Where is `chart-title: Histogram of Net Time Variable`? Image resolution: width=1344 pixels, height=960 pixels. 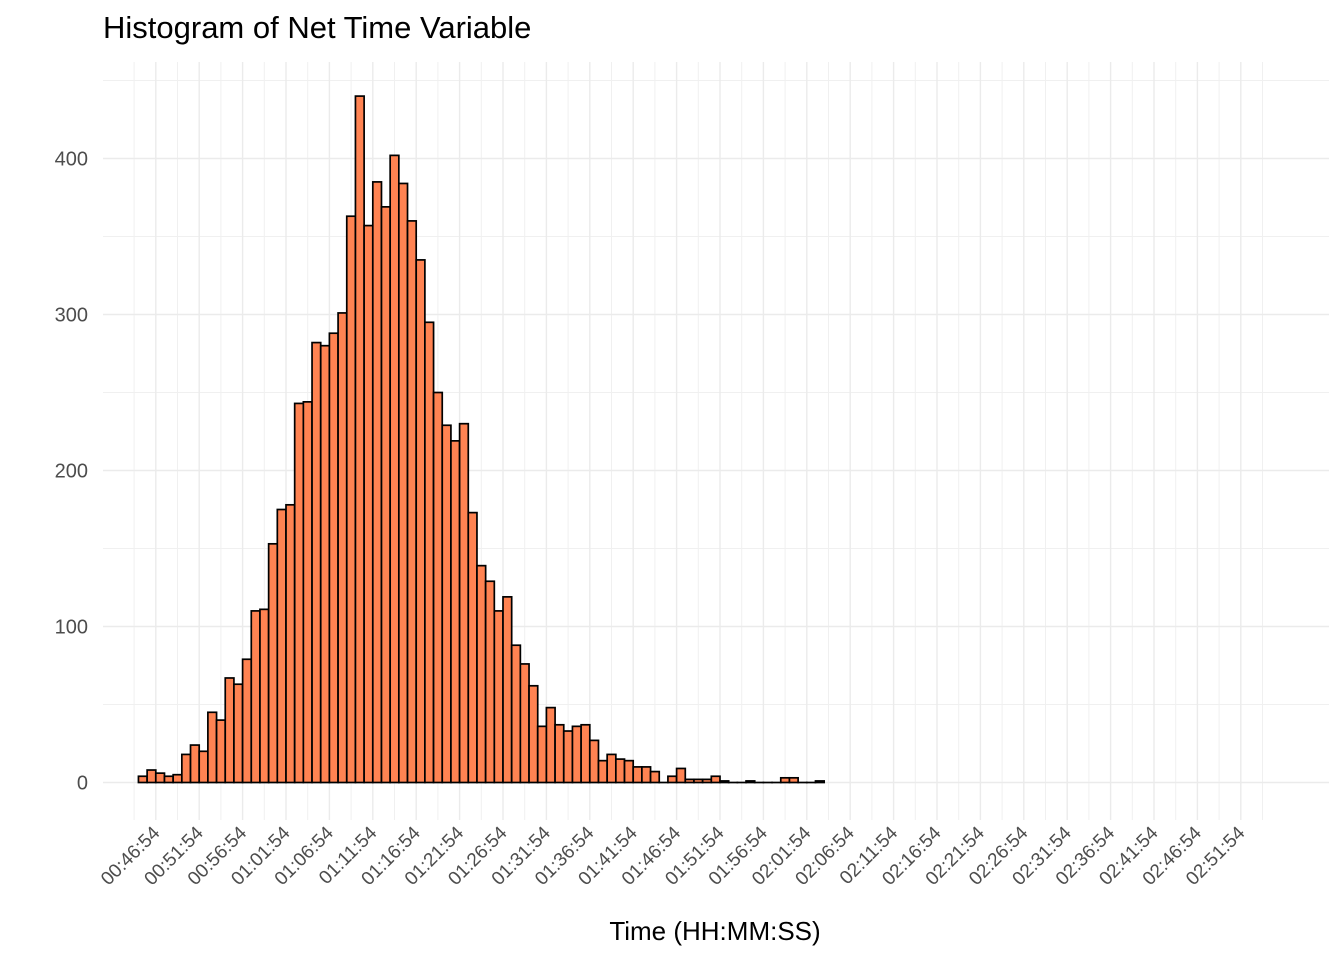
chart-title: Histogram of Net Time Variable is located at coordinates (317, 27).